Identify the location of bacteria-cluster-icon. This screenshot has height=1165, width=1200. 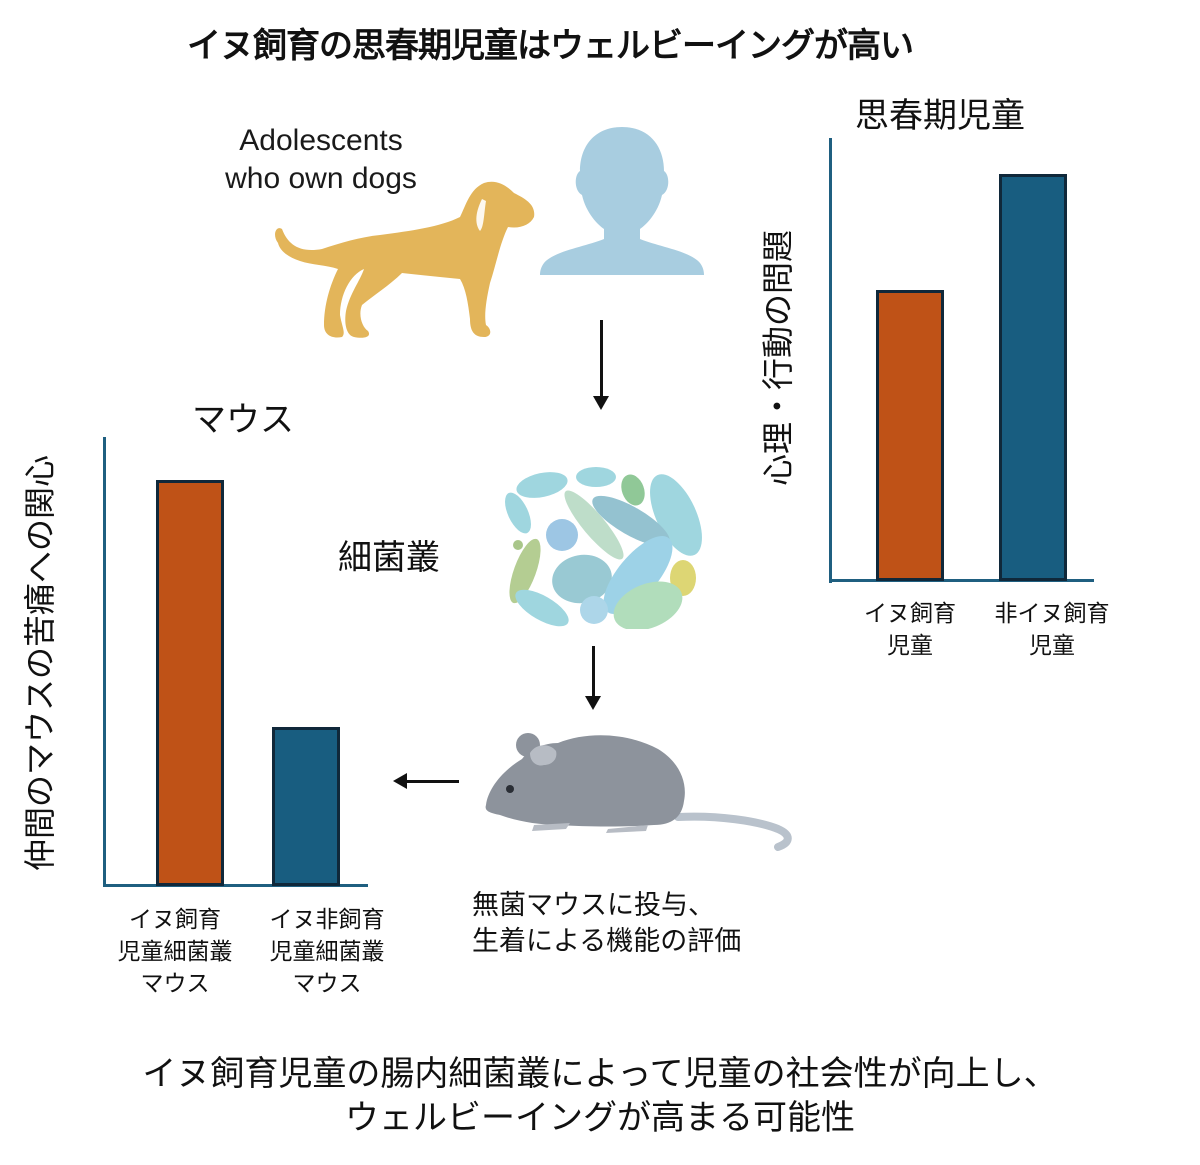
(603, 548).